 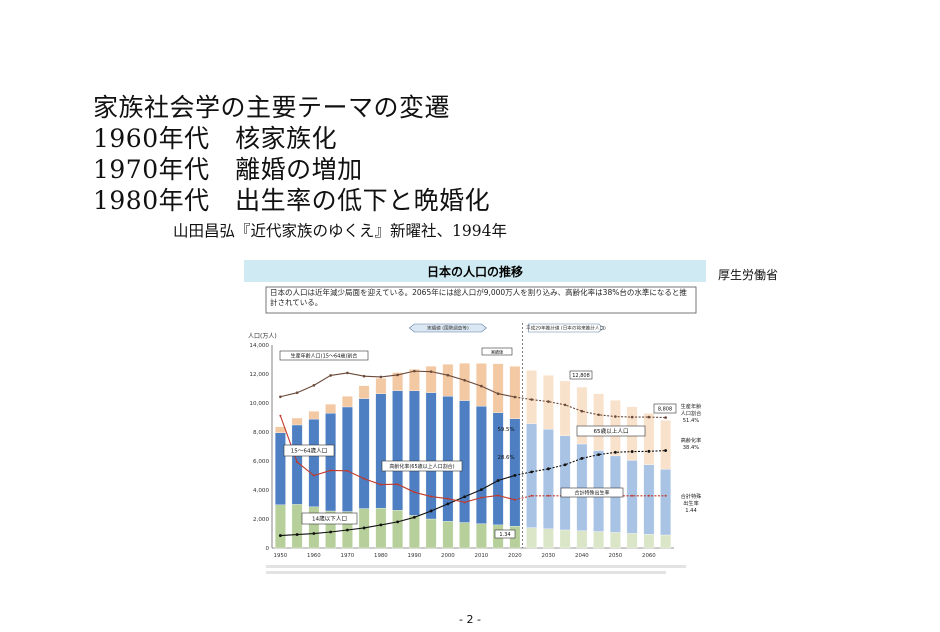 I want to click on age65-label-box, so click(x=611, y=431).